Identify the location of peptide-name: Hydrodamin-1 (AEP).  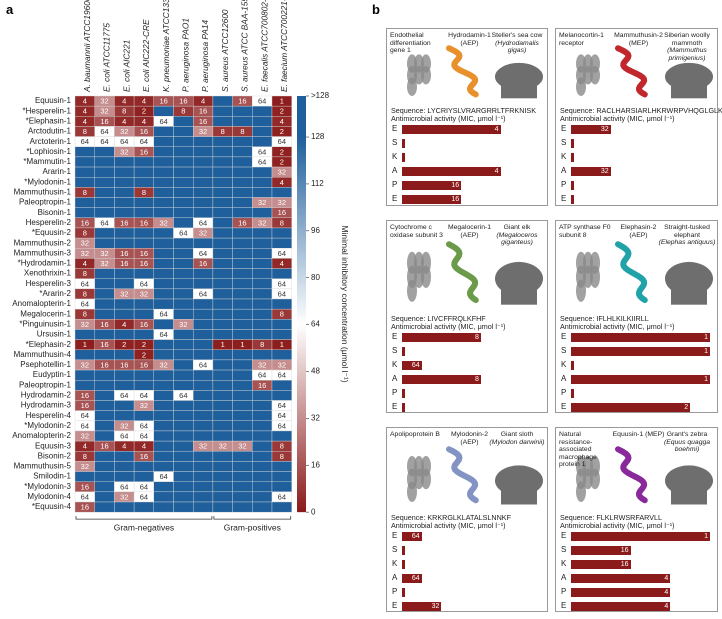
(469, 39).